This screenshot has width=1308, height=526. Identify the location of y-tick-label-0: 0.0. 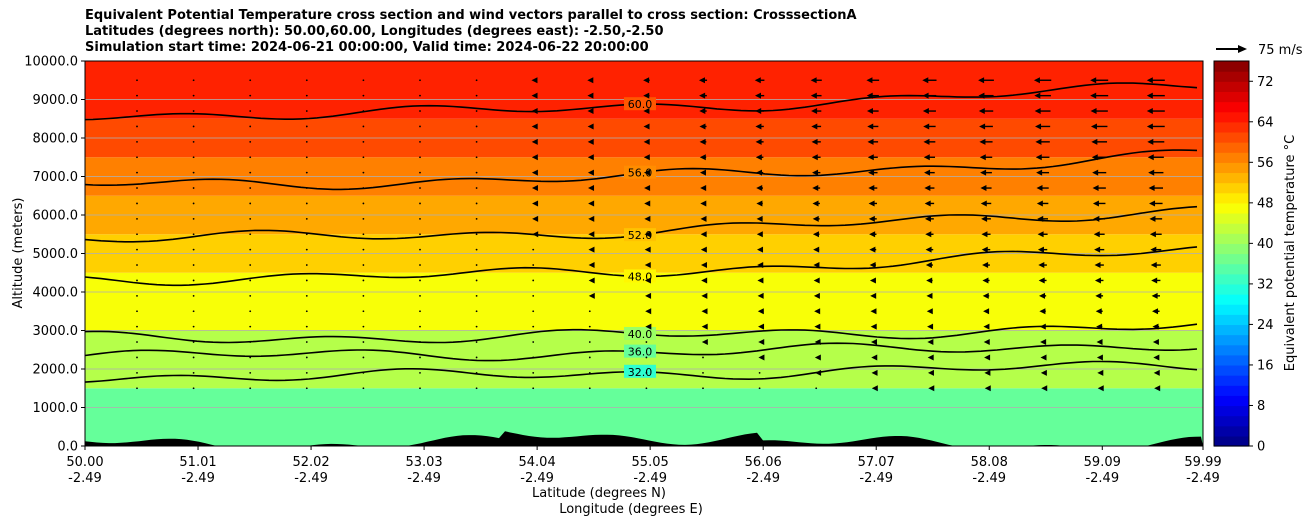
(67, 447).